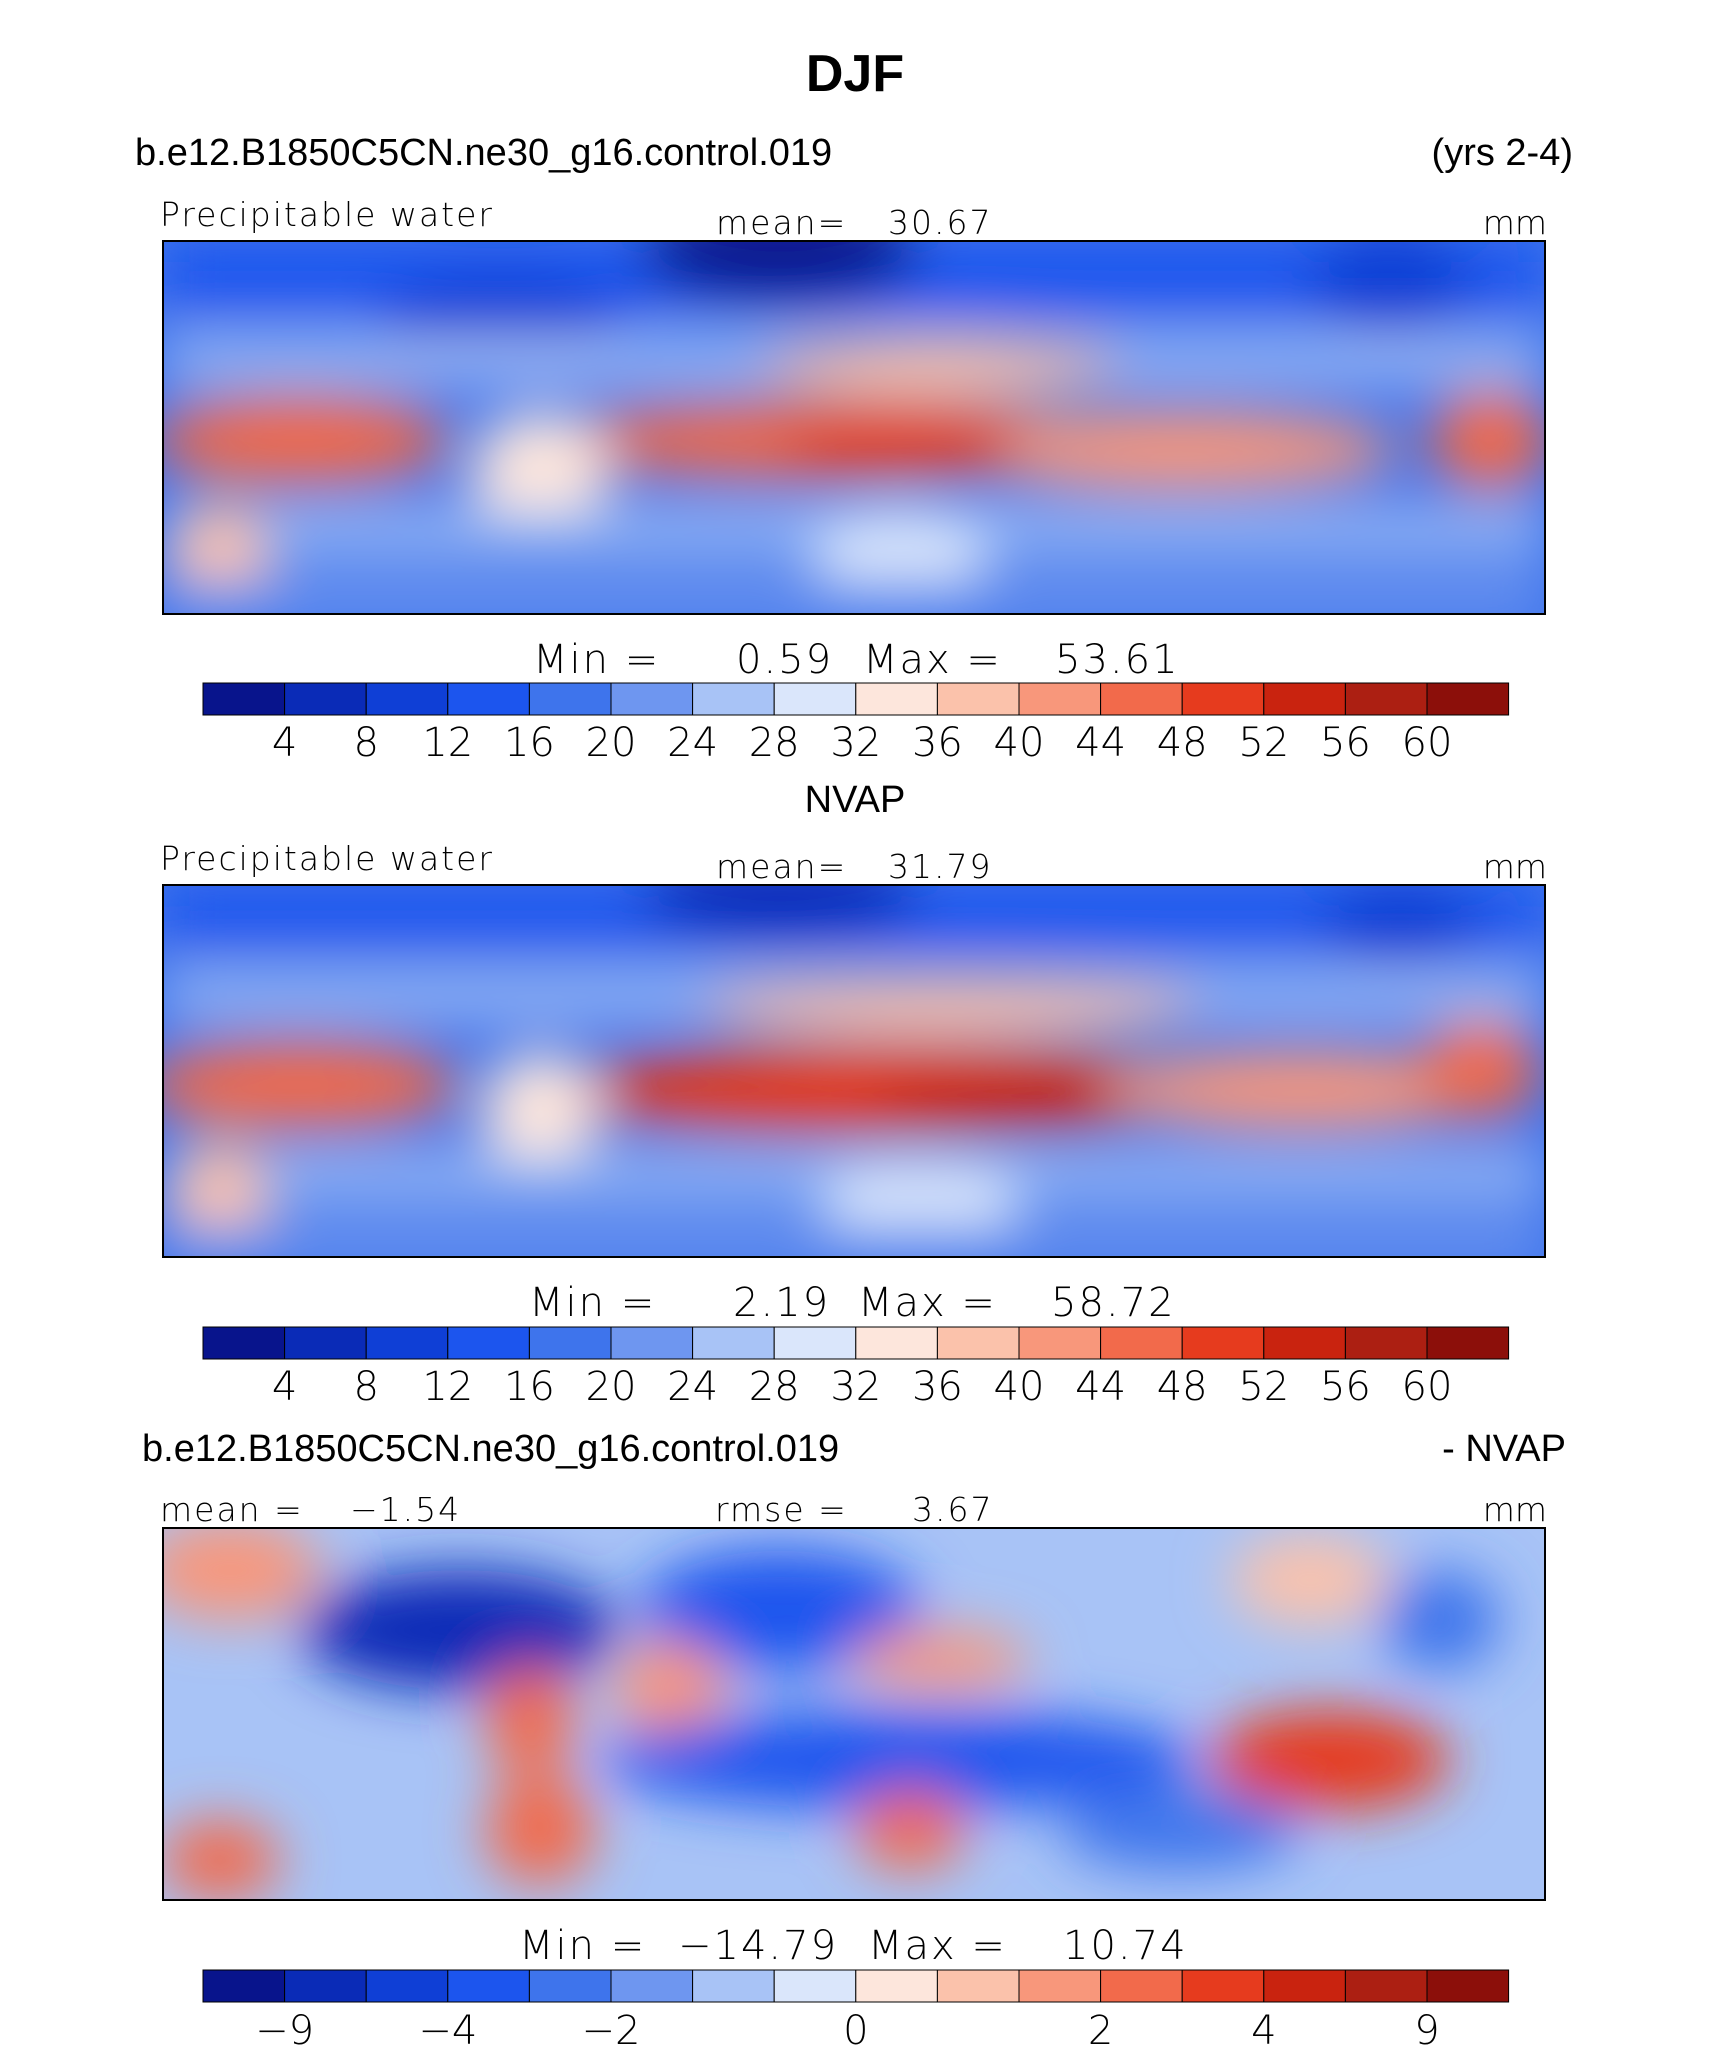  Describe the element at coordinates (483, 153) in the screenshot. I see `panel1-case-name: b.e12.B1850C5CN.ne30_g16.control.019` at that location.